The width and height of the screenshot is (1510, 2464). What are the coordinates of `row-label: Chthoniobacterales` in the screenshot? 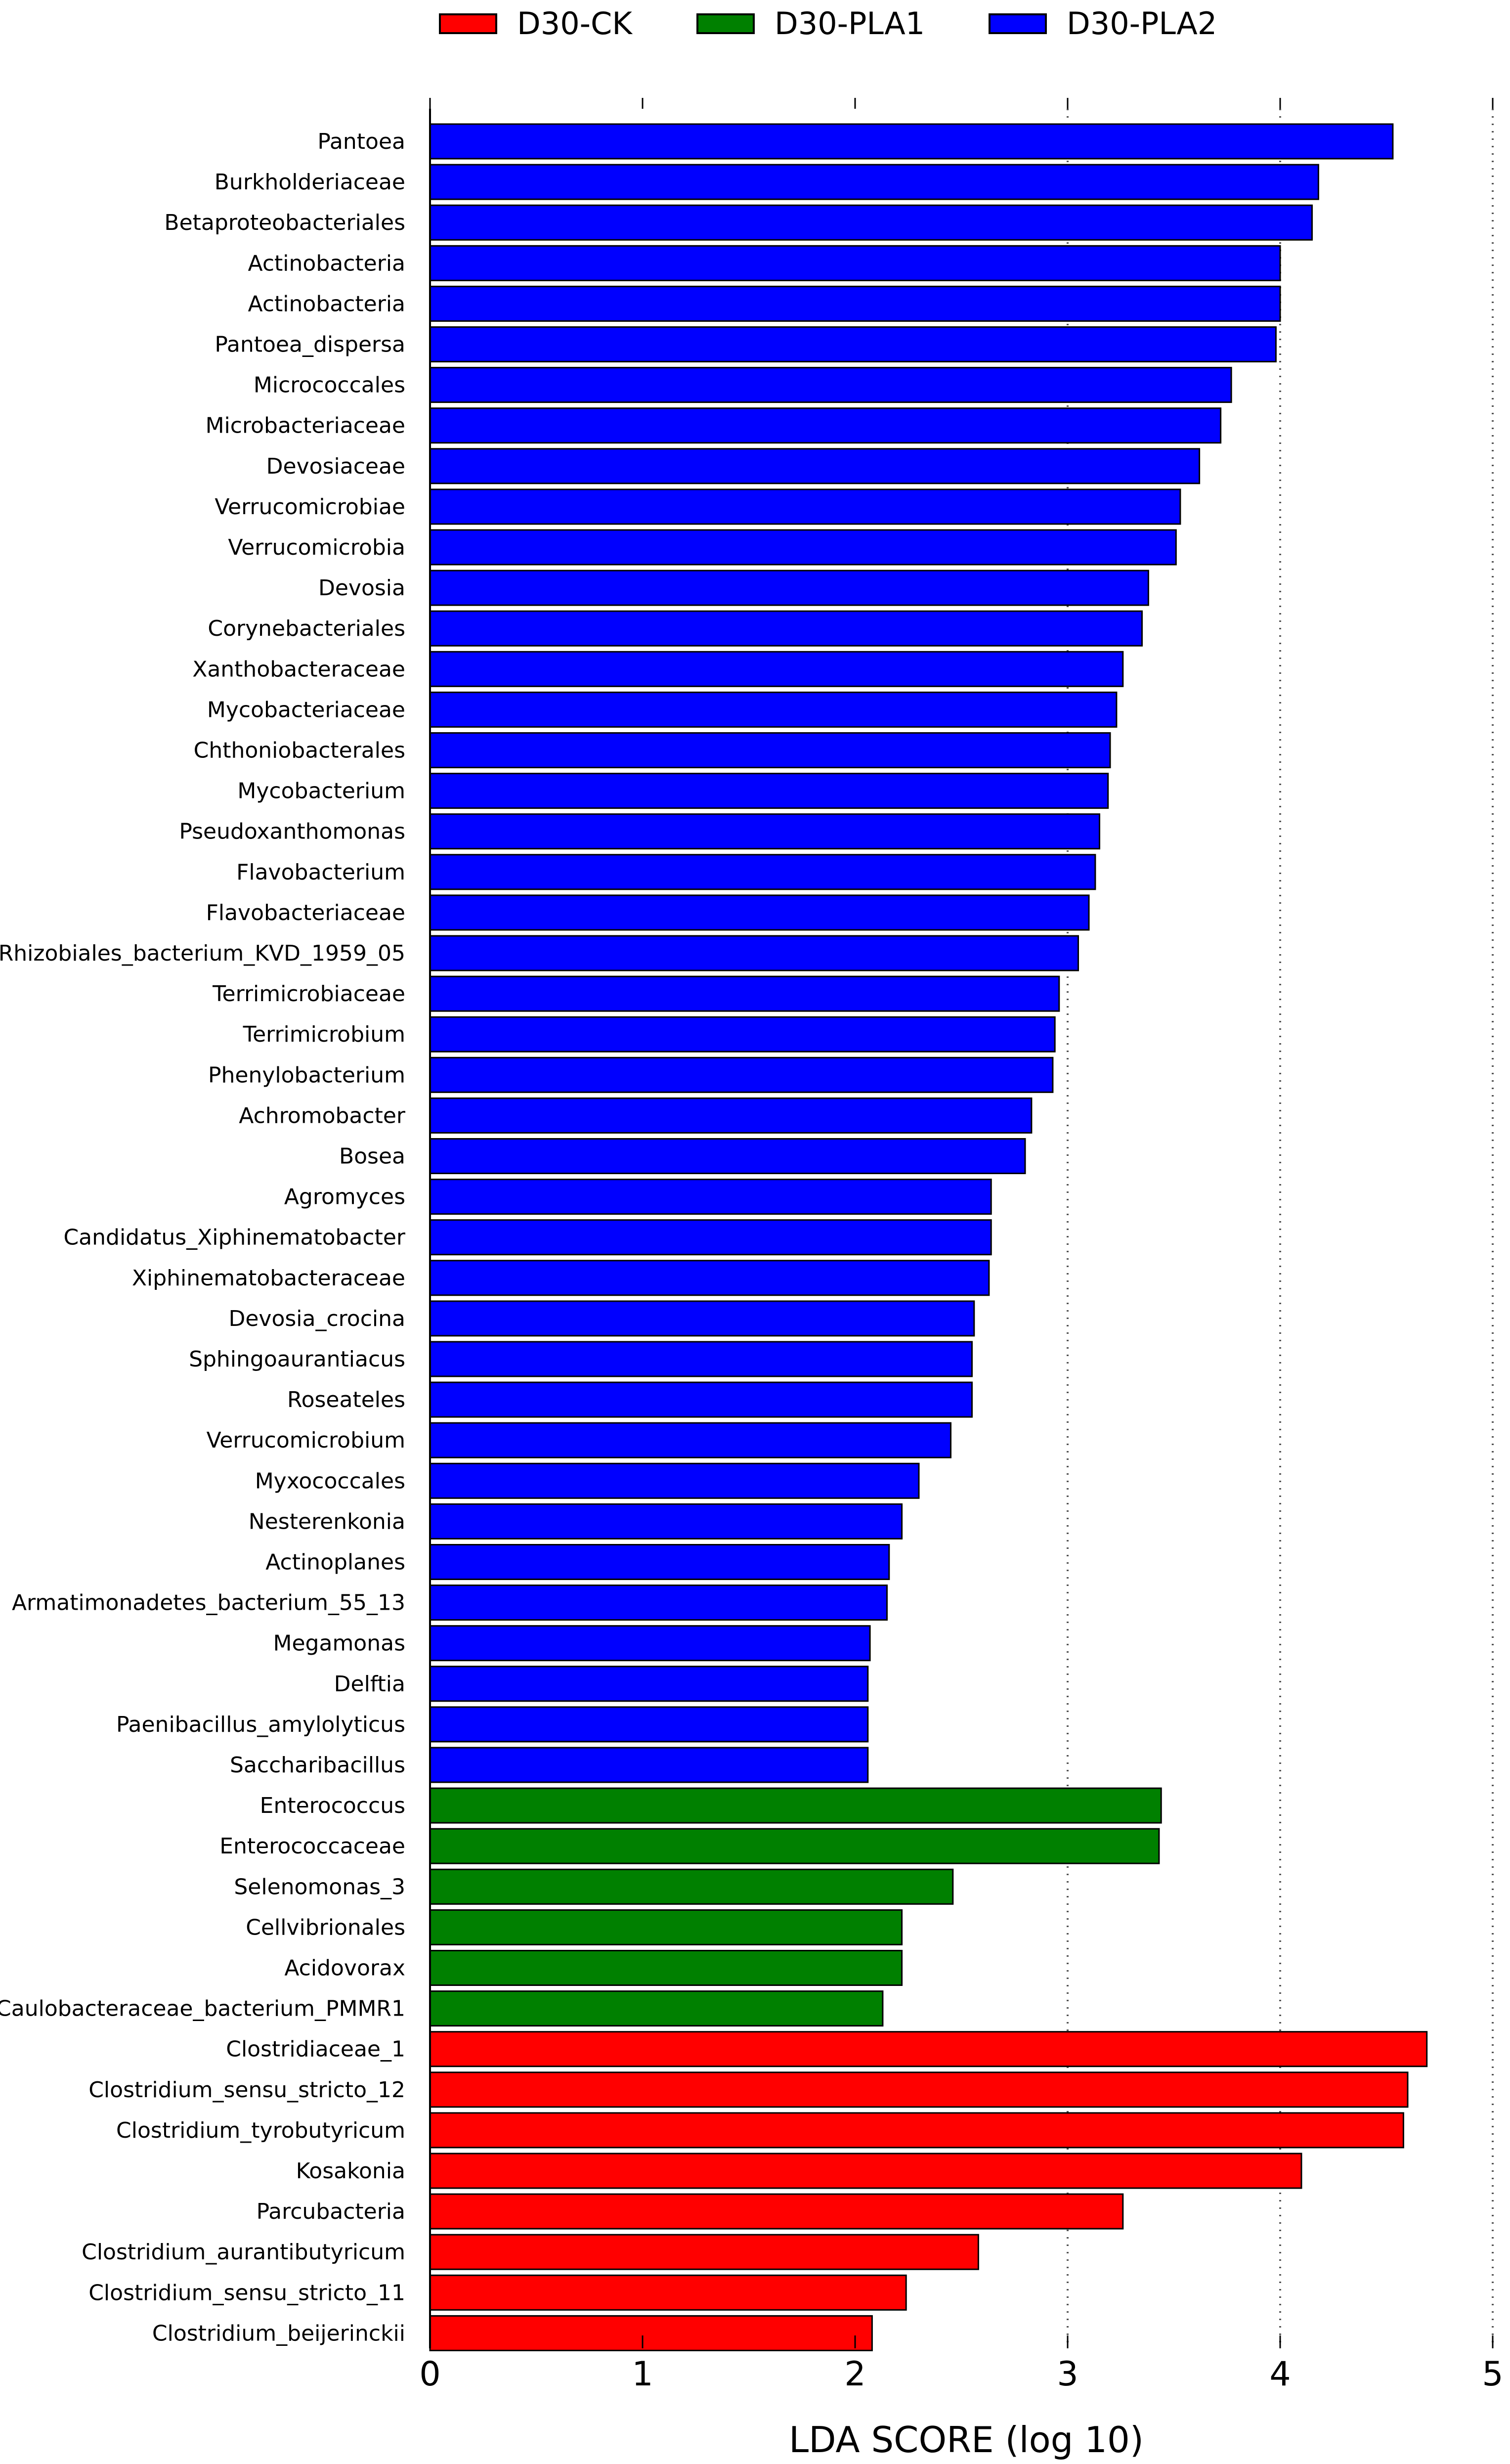 It's located at (299, 750).